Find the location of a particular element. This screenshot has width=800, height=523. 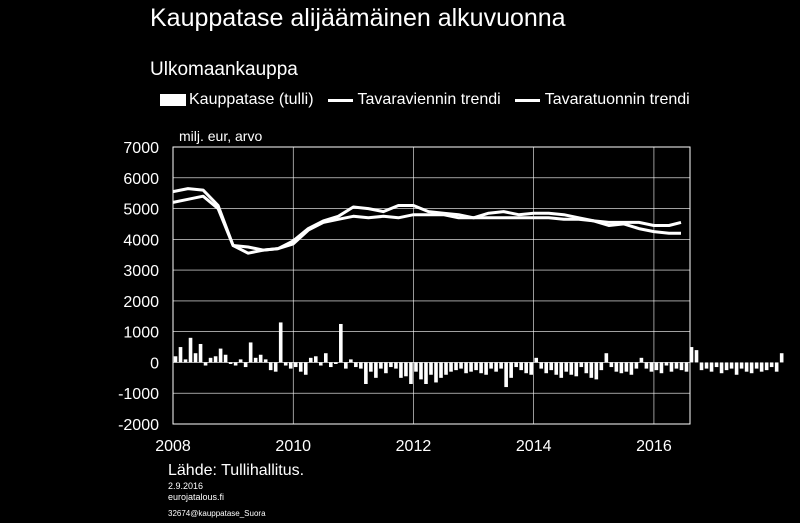

y-tick-label: 7000 is located at coordinates (141, 148).